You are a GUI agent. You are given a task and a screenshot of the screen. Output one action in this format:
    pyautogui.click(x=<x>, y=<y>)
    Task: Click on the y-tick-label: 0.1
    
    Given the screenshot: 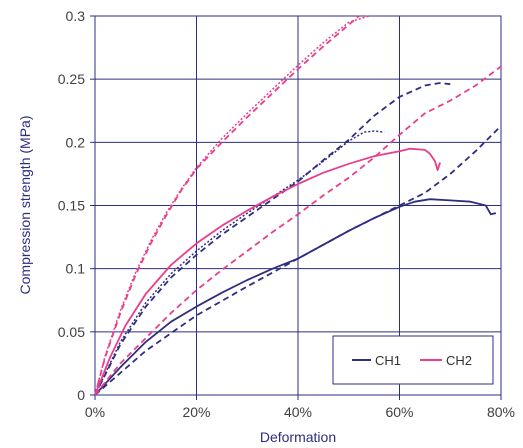 What is the action you would take?
    pyautogui.click(x=76, y=269)
    